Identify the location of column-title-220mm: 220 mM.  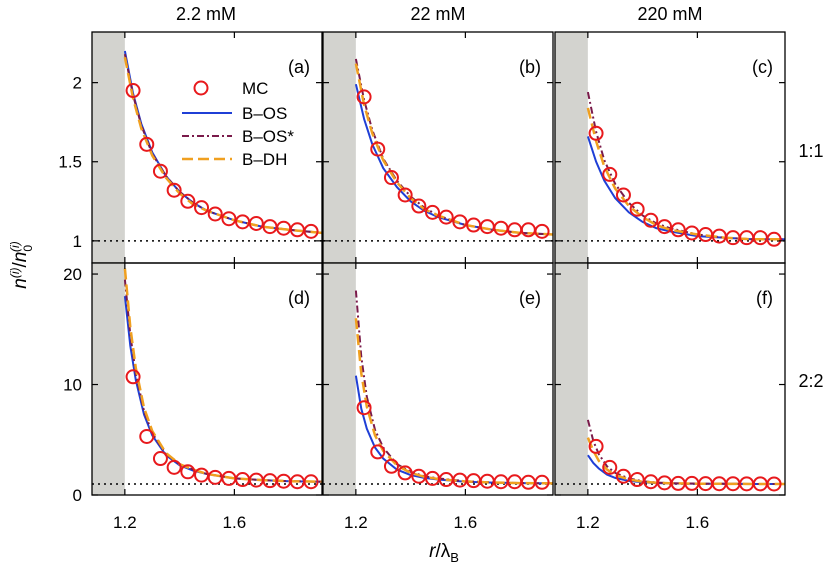
(669, 14).